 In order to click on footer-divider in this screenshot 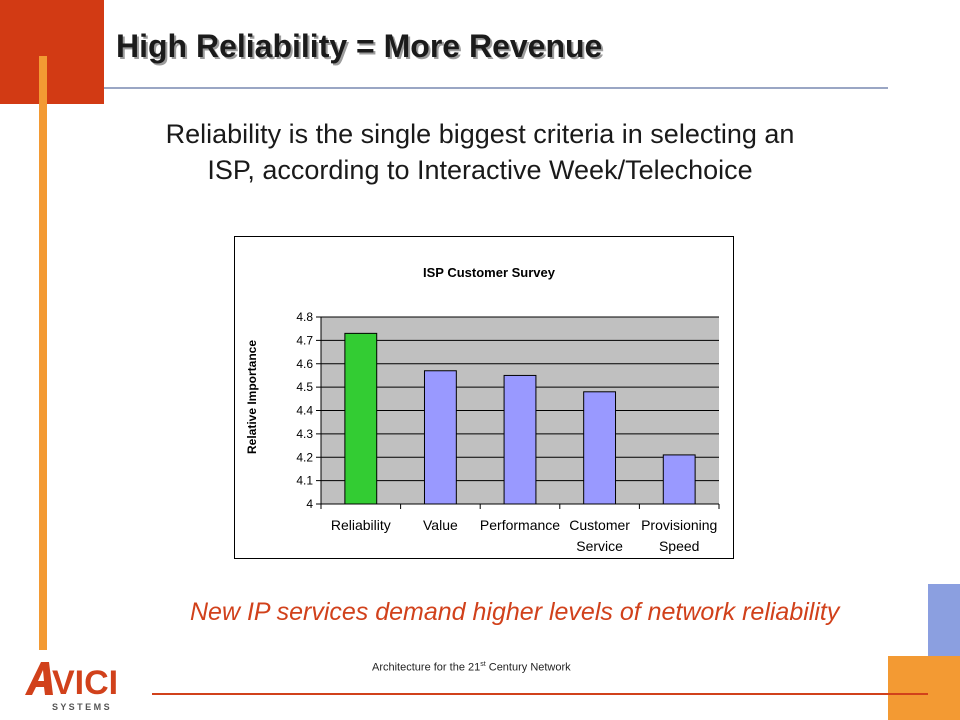, I will do `click(540, 694)`.